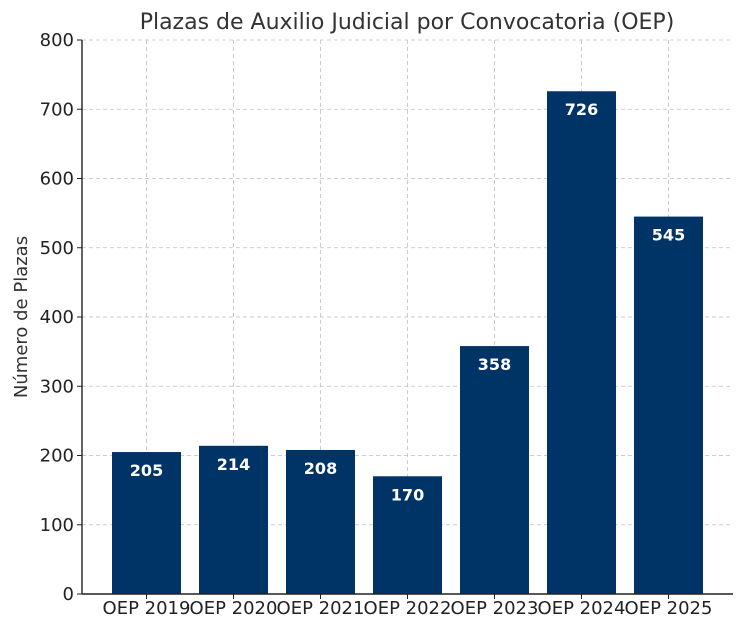 This screenshot has height=631, width=745. Describe the element at coordinates (320, 468) in the screenshot. I see `bar-value-label: 208` at that location.